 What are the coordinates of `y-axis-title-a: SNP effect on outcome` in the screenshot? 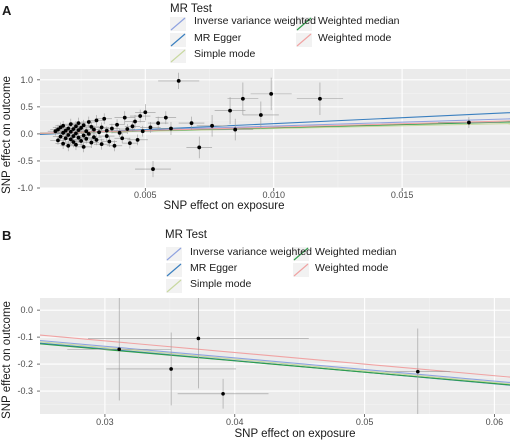 It's located at (7, 135).